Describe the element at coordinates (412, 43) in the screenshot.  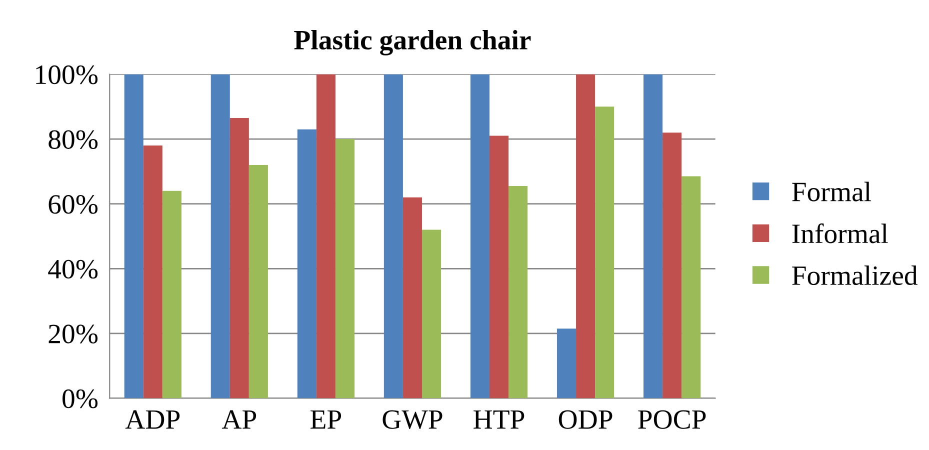
I see `chart-title: Plastic garden chair` at that location.